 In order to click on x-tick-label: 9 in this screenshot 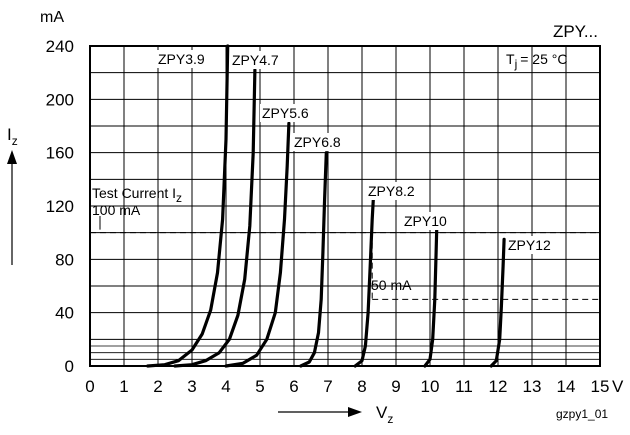, I will do `click(395, 386)`.